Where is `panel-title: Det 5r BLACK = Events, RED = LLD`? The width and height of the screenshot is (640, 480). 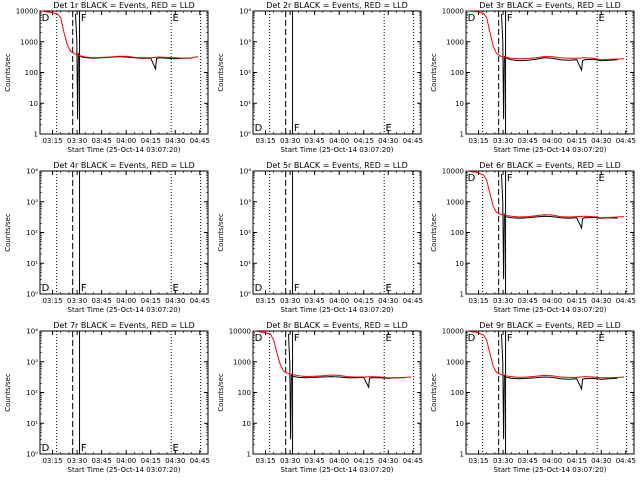 panel-title: Det 5r BLACK = Events, RED = LLD is located at coordinates (337, 165).